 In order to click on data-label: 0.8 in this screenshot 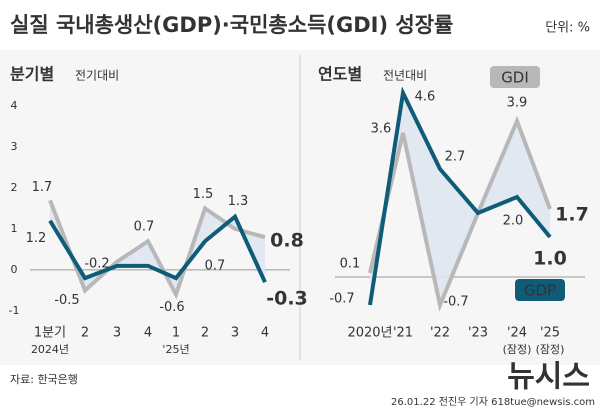, I will do `click(287, 241)`.